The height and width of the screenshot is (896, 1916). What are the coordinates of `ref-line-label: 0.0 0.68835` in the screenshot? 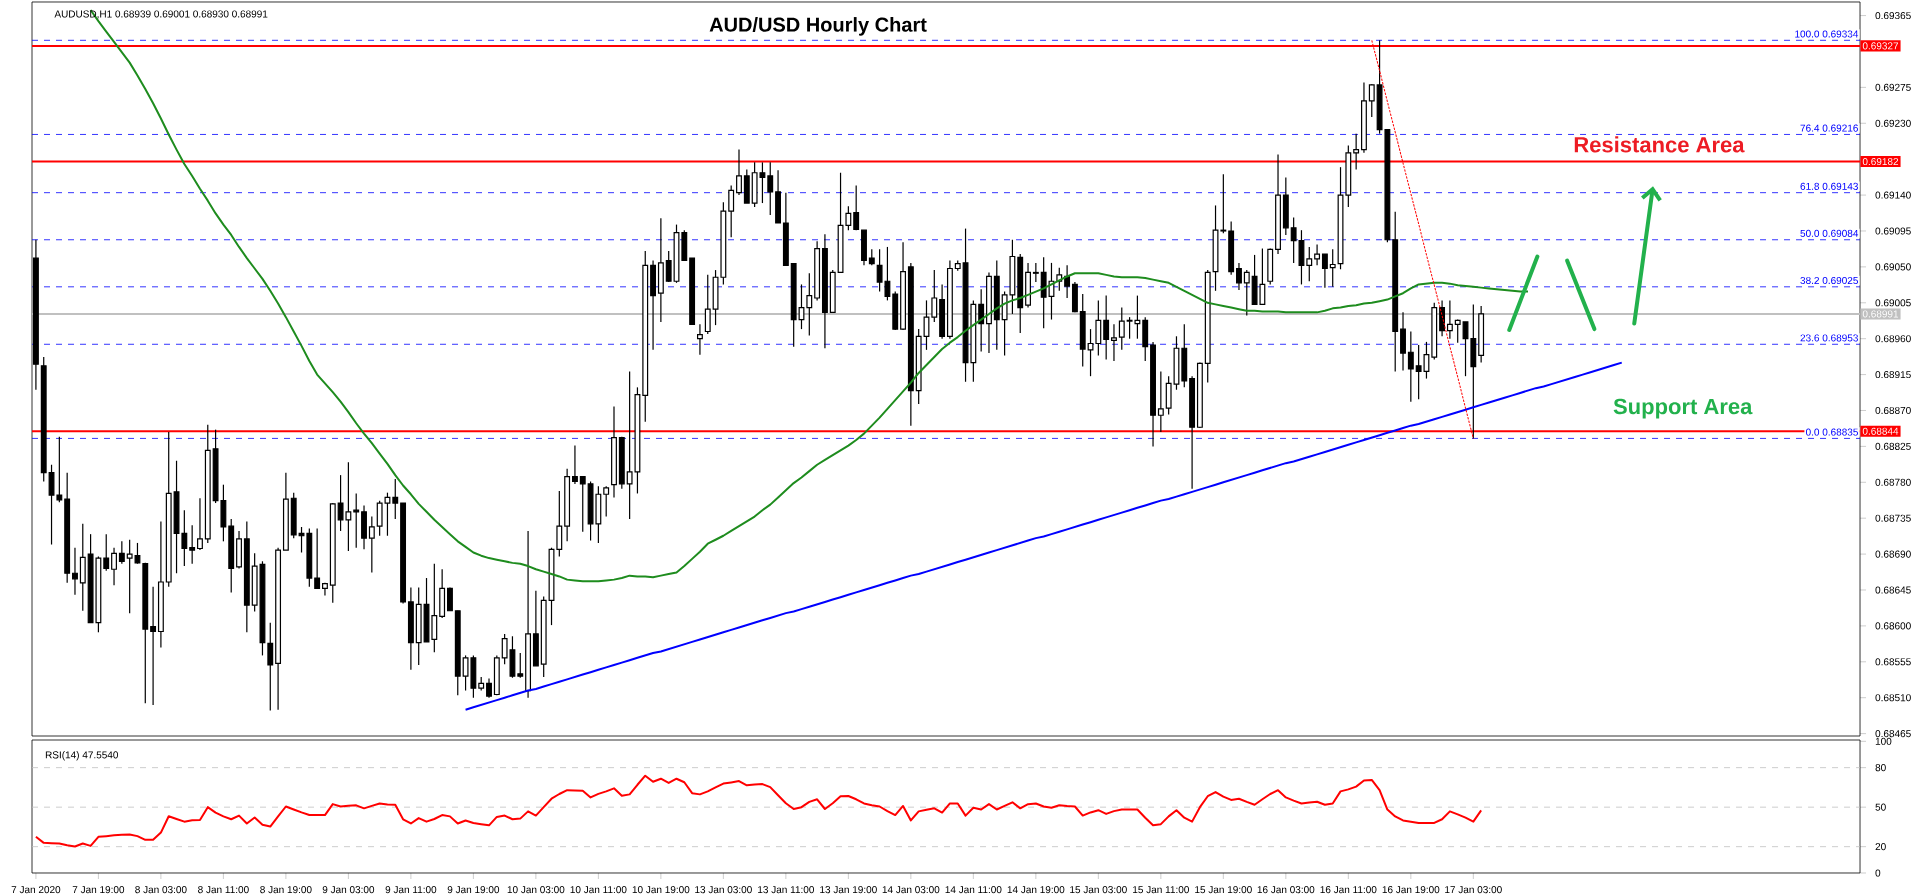 It's located at (1831, 432).